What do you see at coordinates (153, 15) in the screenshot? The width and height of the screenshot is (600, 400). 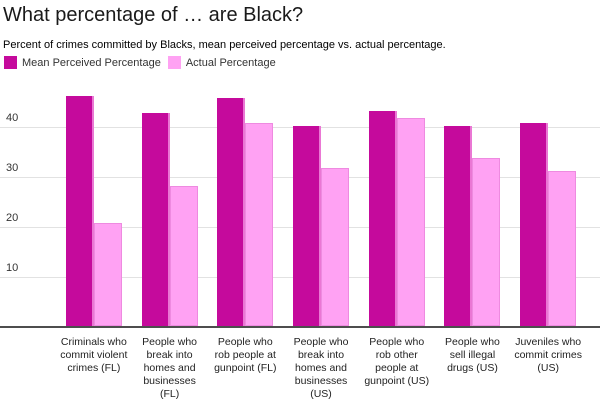 I see `chart-title: What percentage of … are Black?` at bounding box center [153, 15].